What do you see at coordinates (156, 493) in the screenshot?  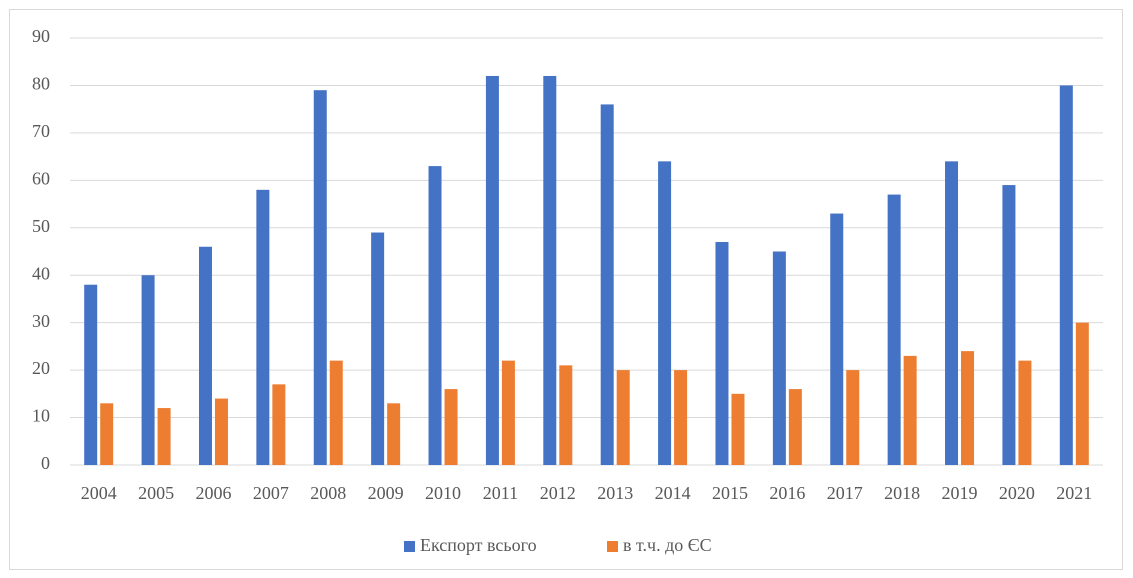 I see `x-tick-label: 2005` at bounding box center [156, 493].